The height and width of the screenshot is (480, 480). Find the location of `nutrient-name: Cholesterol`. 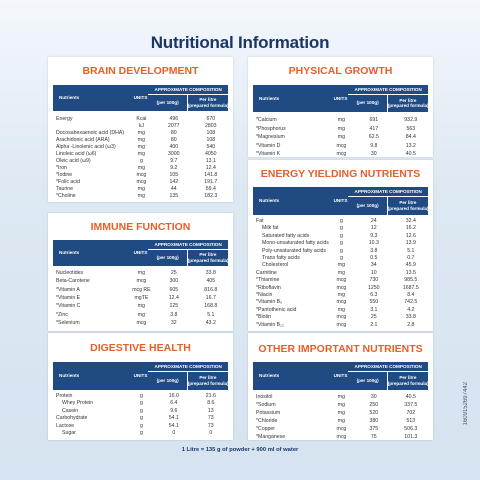

nutrient-name: Cholesterol is located at coordinates (275, 265).